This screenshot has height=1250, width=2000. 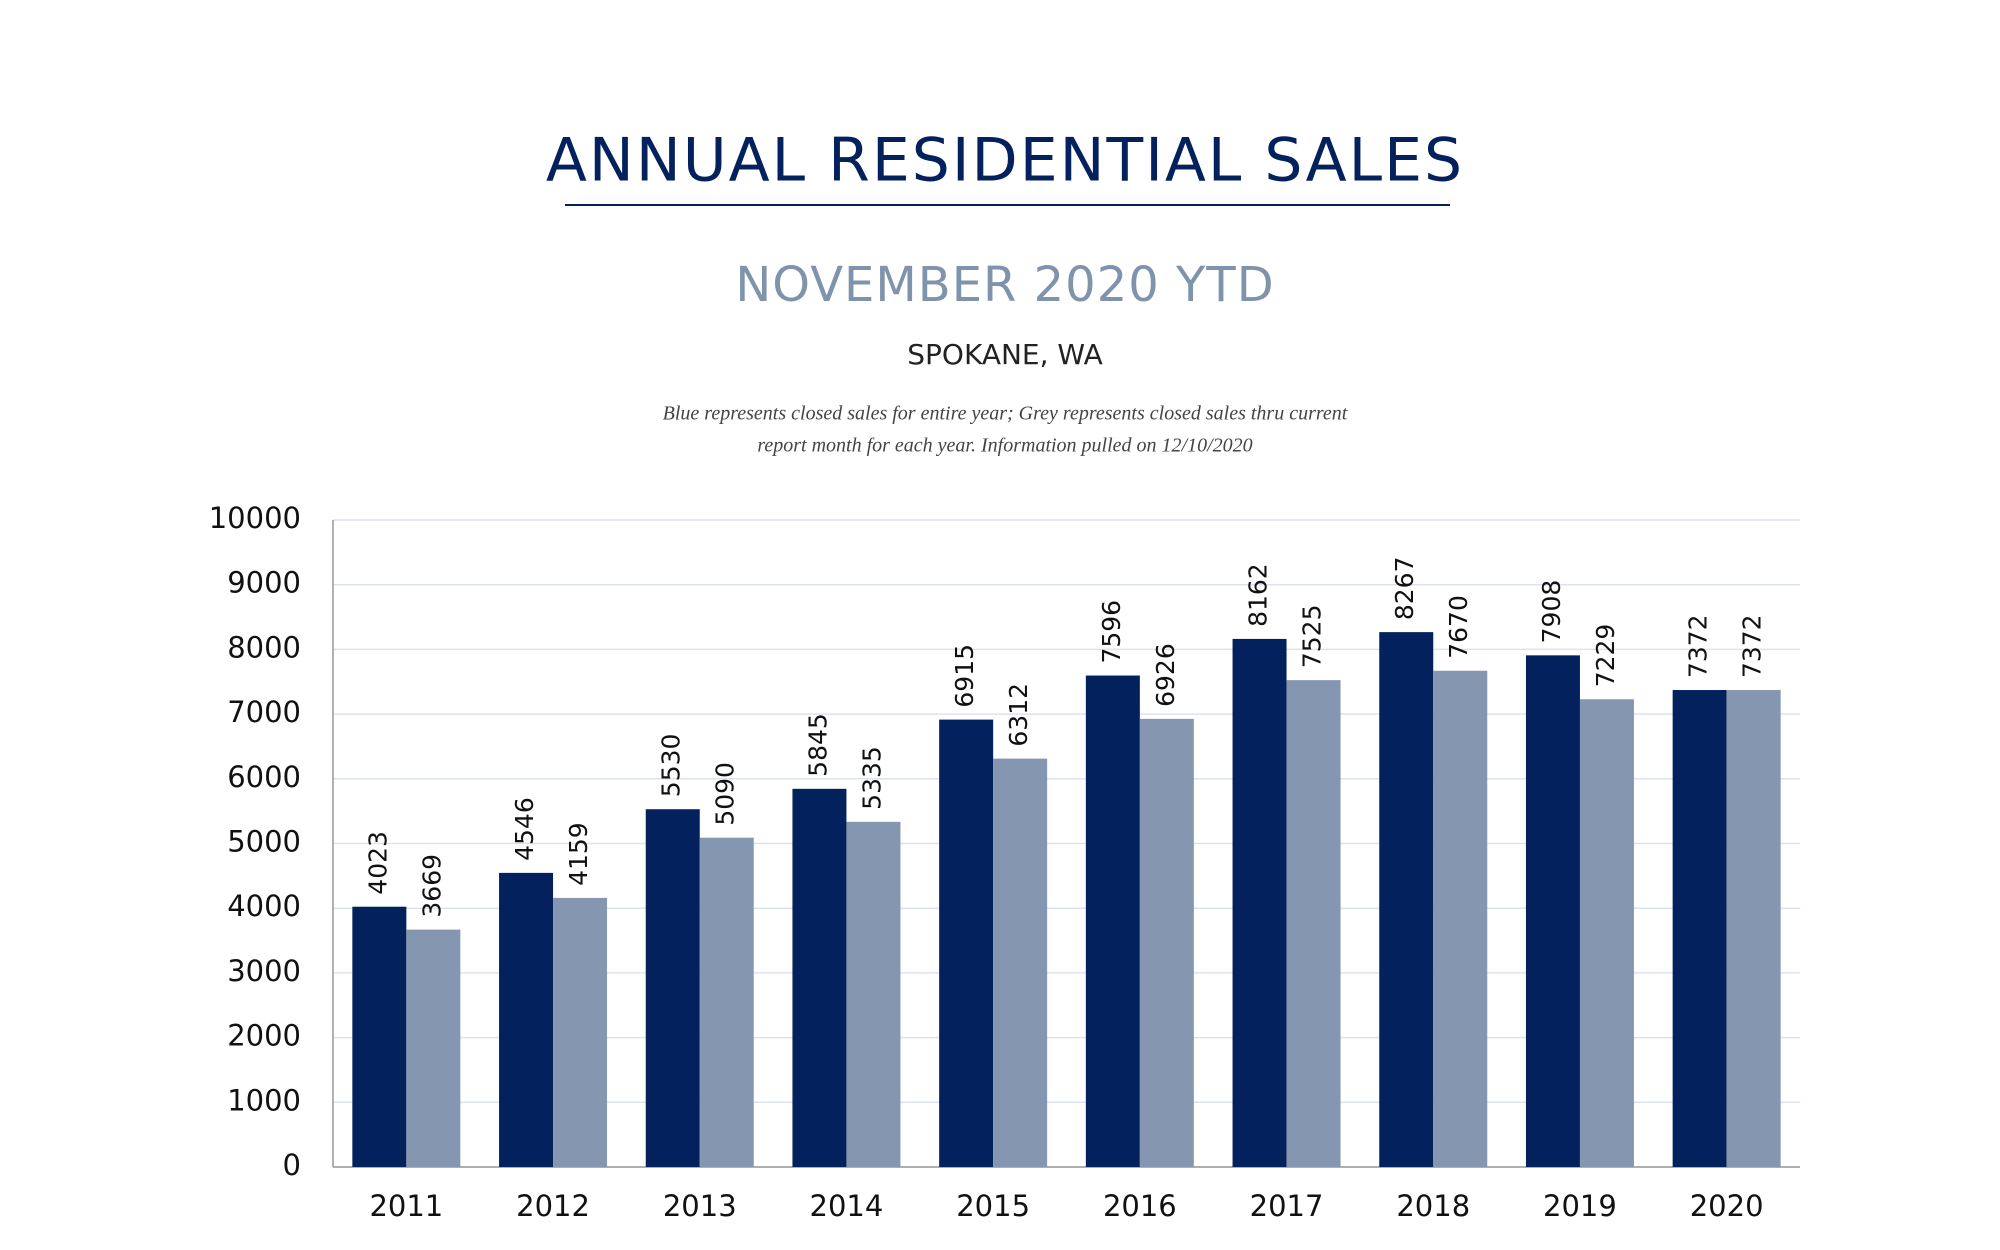 What do you see at coordinates (406, 1206) in the screenshot?
I see `x-tick-label: 2011` at bounding box center [406, 1206].